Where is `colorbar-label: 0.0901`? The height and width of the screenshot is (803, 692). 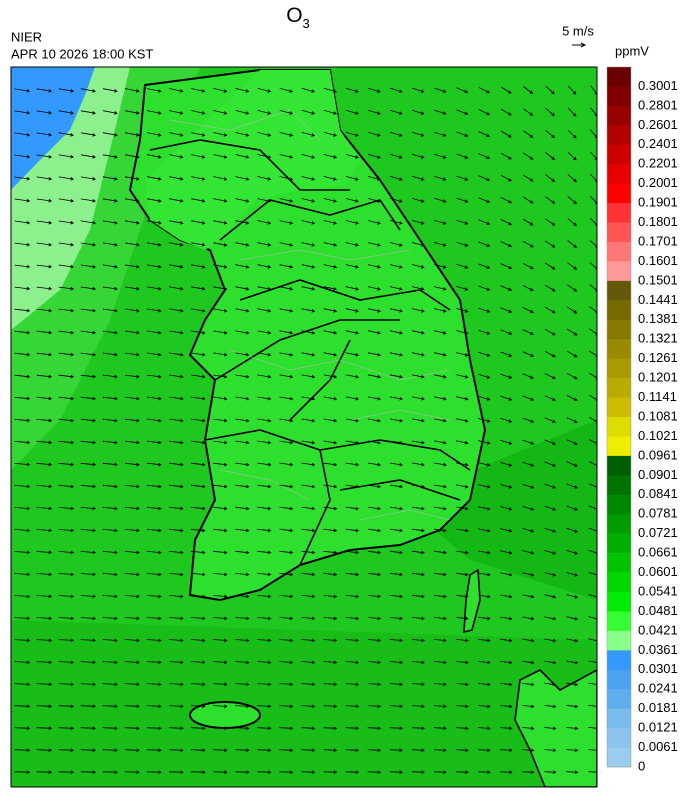
colorbar-label: 0.0901 is located at coordinates (658, 474).